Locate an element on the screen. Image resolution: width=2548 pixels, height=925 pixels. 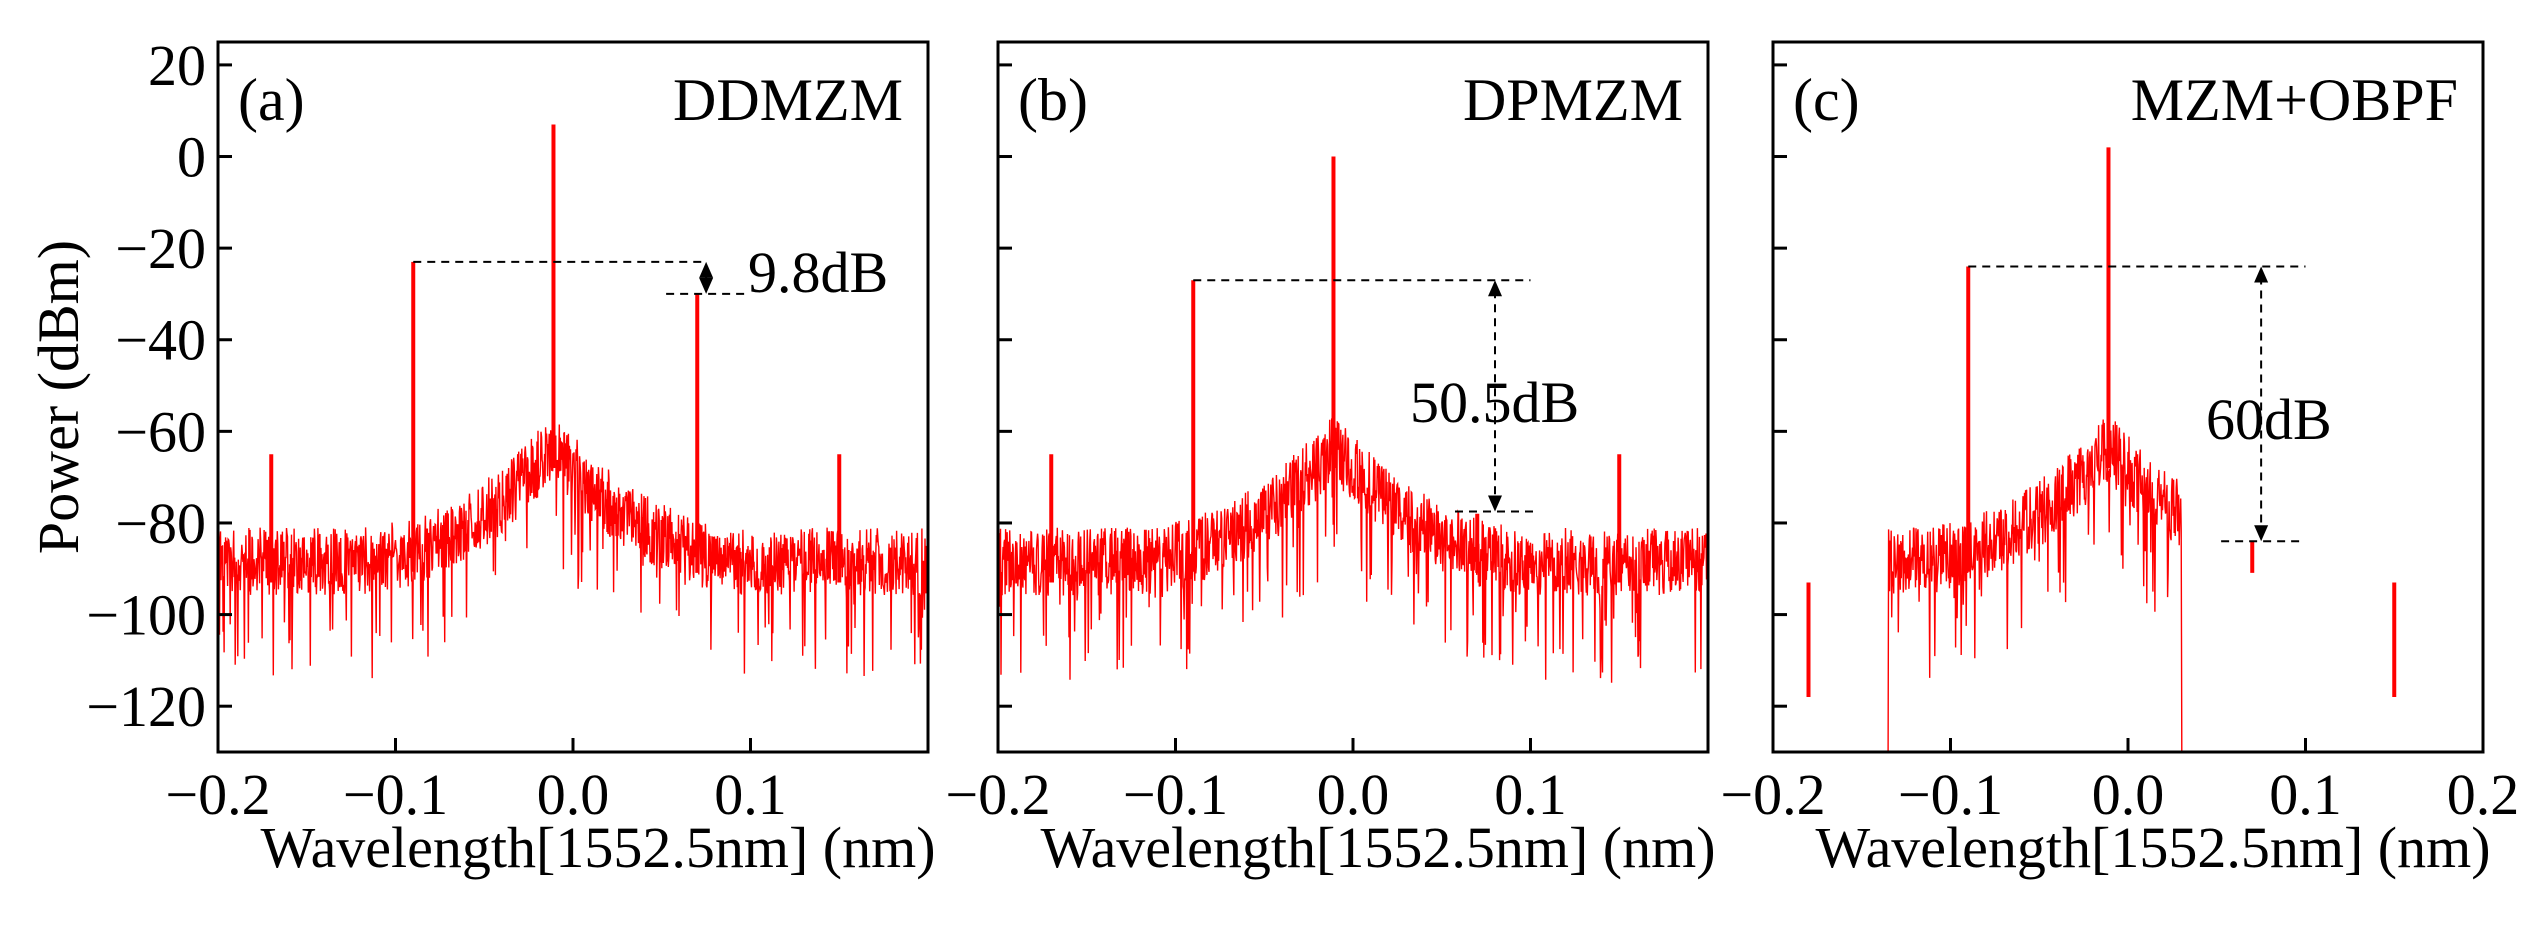
x-tick-label-a-0: −0.2 is located at coordinates (217, 794).